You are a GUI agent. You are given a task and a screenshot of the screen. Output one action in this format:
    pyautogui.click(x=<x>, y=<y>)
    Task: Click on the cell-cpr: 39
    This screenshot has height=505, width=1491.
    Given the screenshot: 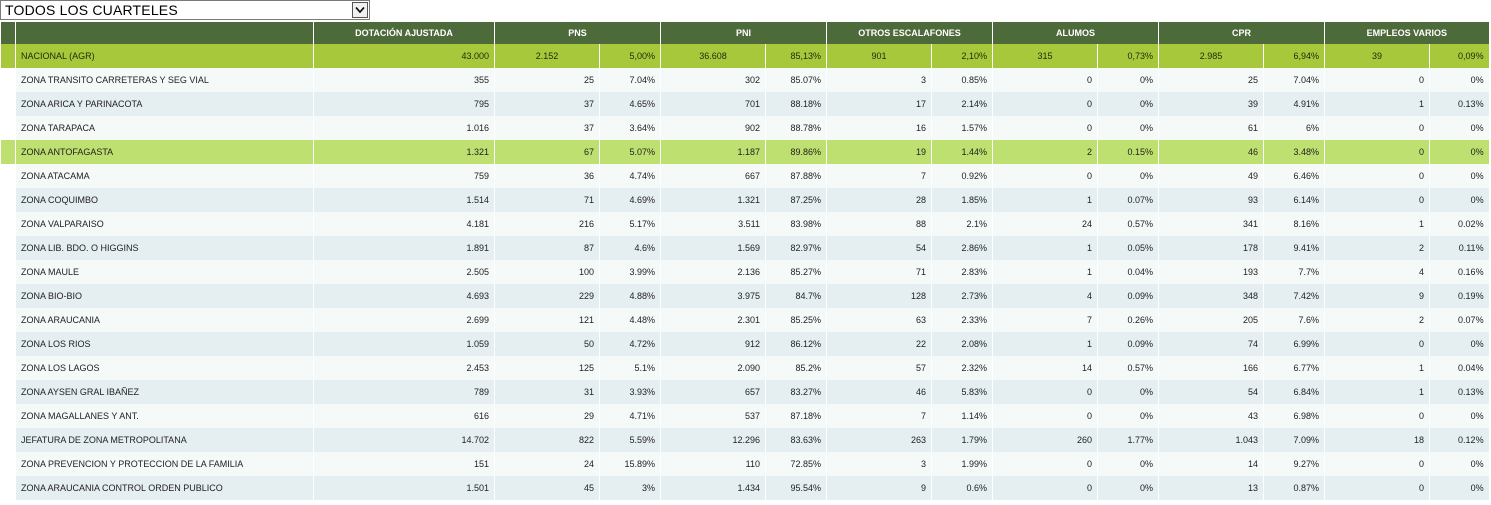 What is the action you would take?
    pyautogui.click(x=1211, y=104)
    